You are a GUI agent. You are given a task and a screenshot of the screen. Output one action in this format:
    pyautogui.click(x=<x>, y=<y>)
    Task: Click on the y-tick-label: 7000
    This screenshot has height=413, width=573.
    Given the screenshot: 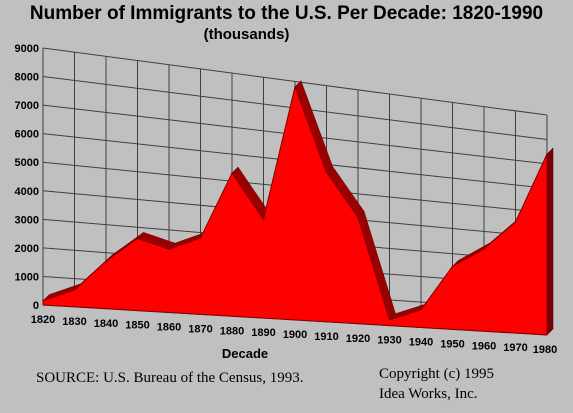 What is the action you would take?
    pyautogui.click(x=27, y=106)
    